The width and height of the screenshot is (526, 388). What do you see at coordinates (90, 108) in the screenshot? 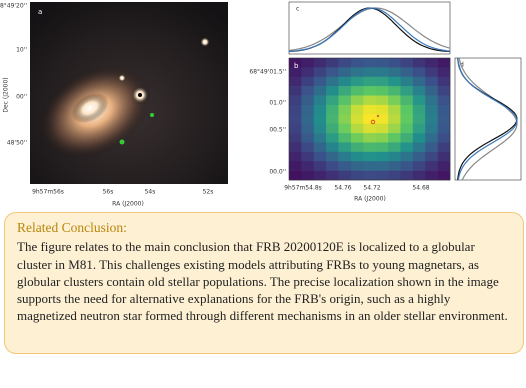
I see `galaxy-core` at bounding box center [90, 108].